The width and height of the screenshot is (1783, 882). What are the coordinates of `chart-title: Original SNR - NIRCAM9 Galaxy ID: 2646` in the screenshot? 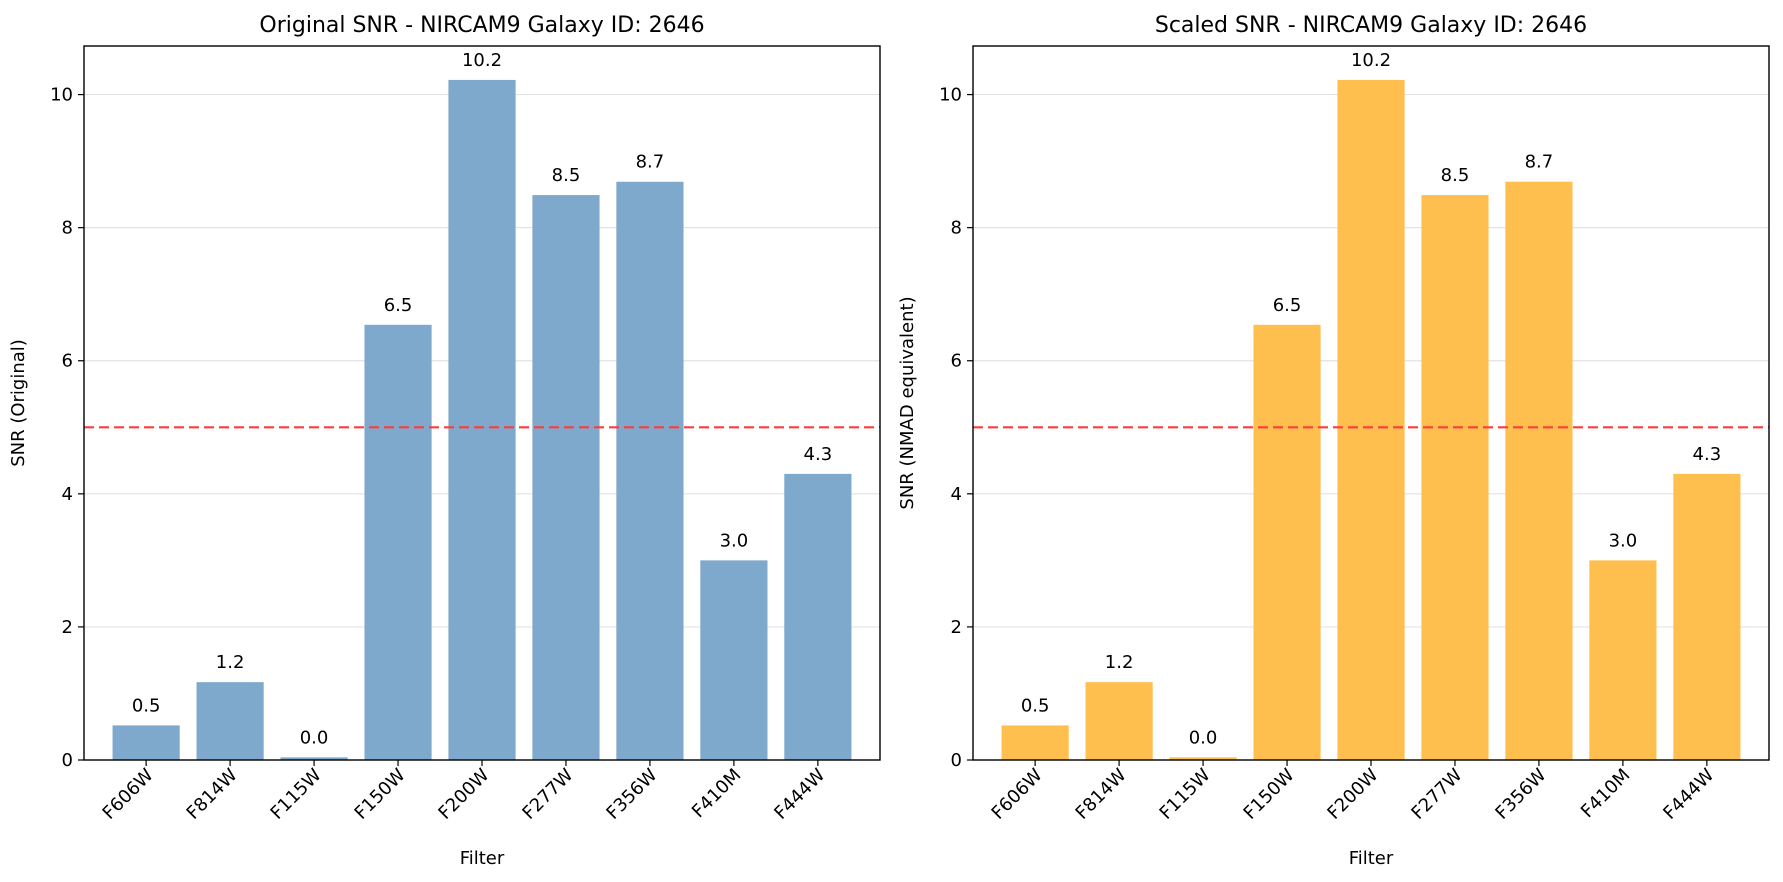 It's located at (481, 25).